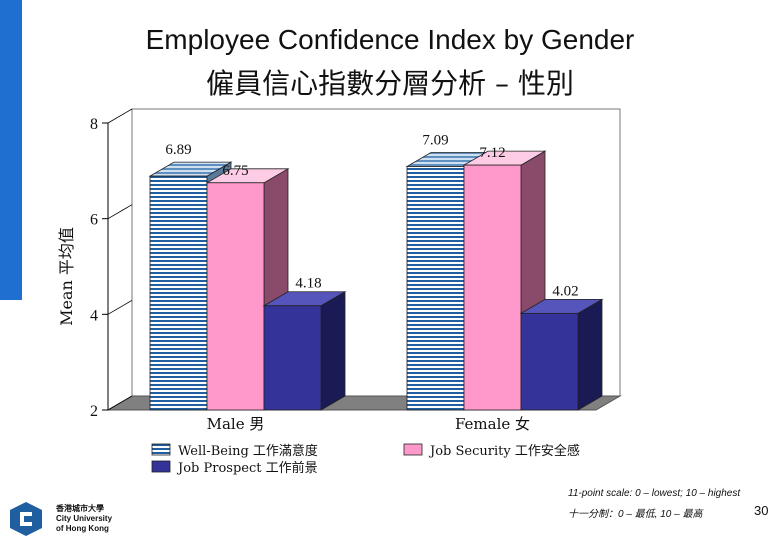 Image resolution: width=780 pixels, height=543 pixels. Describe the element at coordinates (390, 39) in the screenshot. I see `chart-title: Employee Confidence Index by Gender` at that location.